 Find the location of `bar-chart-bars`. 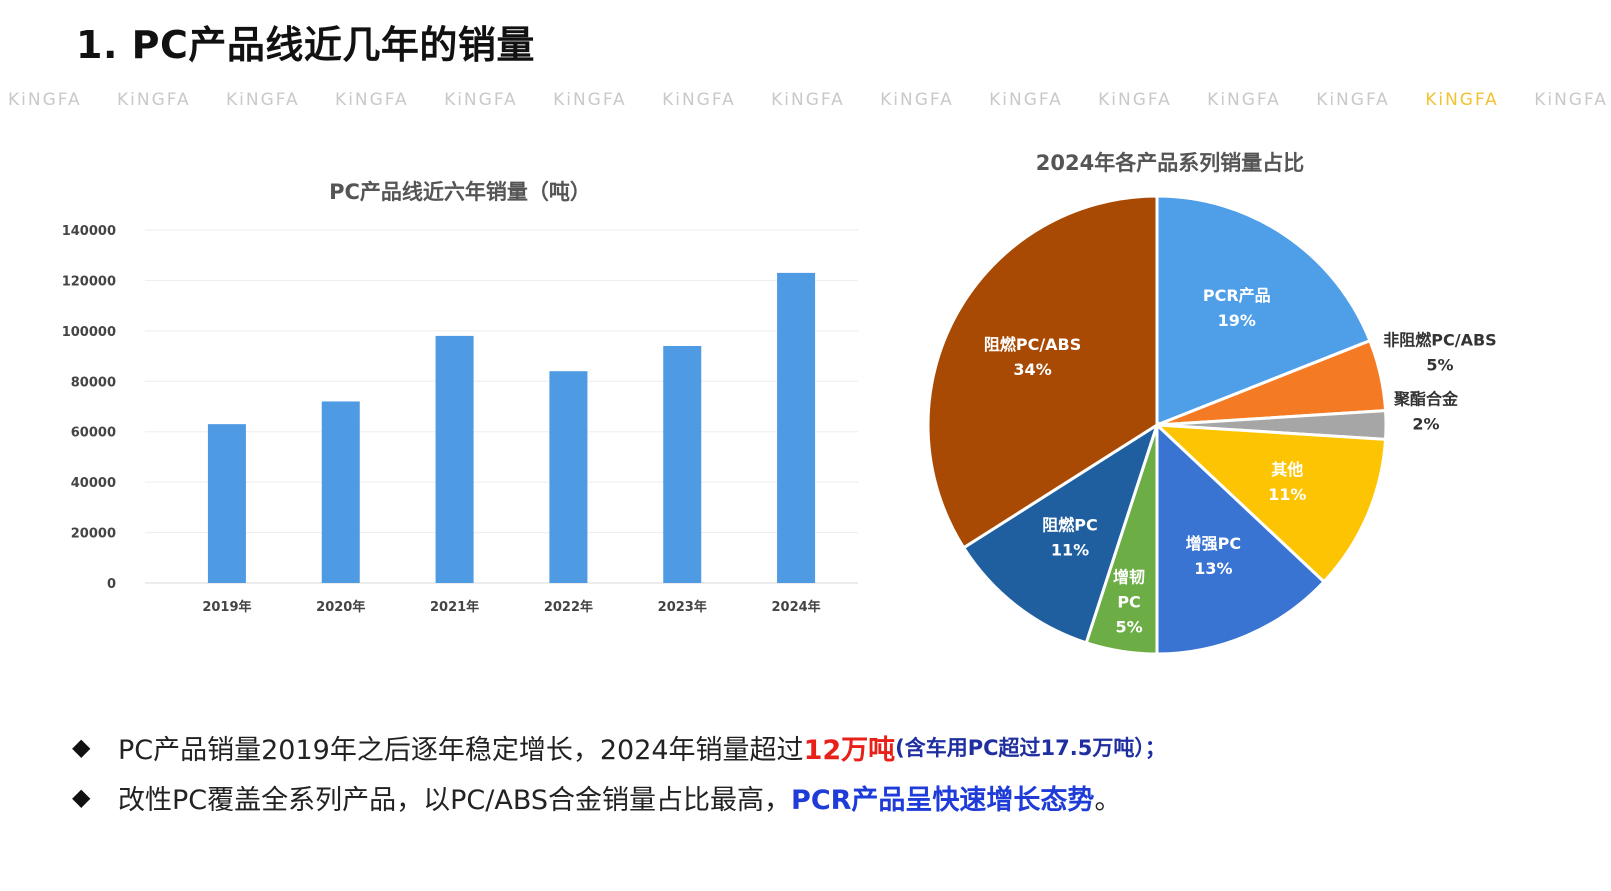

bar-chart-bars is located at coordinates (511, 427).